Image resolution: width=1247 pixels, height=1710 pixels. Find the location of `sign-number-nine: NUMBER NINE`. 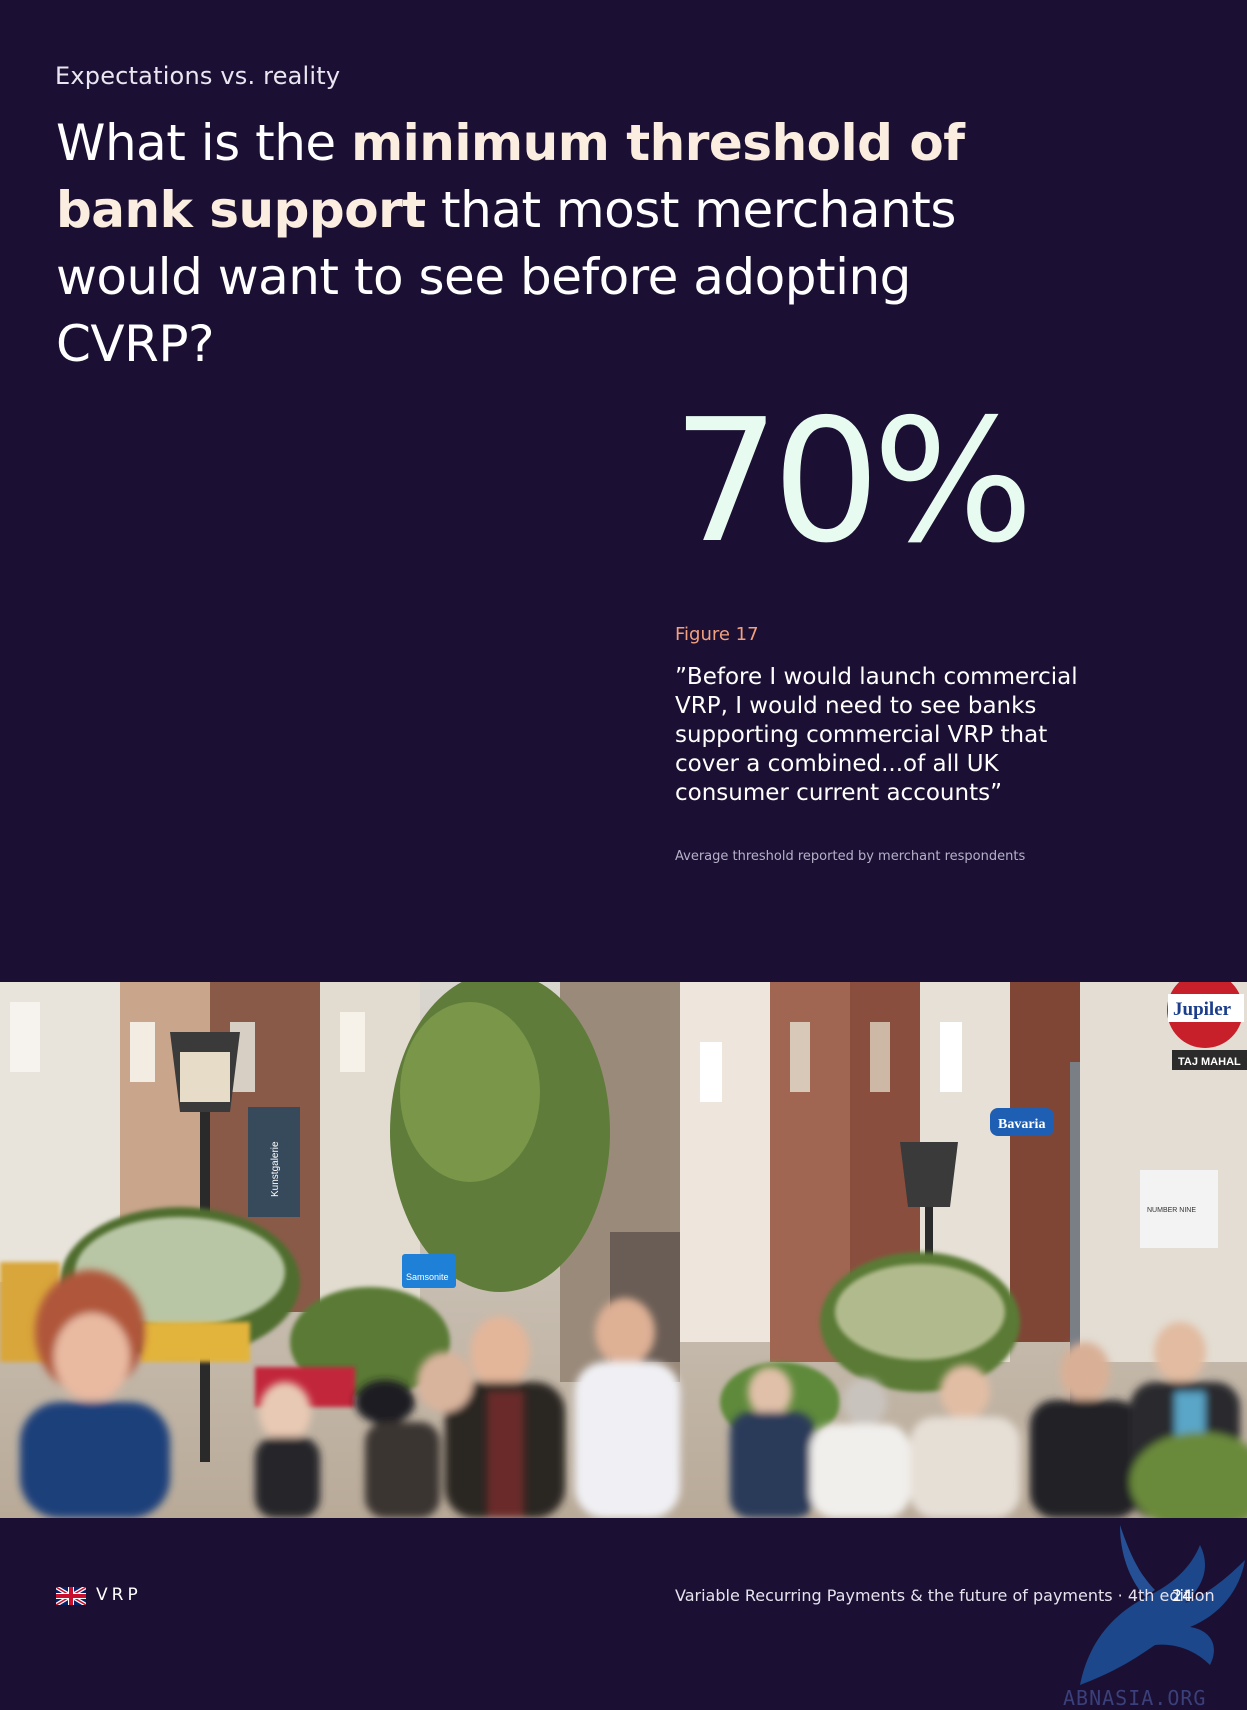

sign-number-nine: NUMBER NINE is located at coordinates (1171, 1210).